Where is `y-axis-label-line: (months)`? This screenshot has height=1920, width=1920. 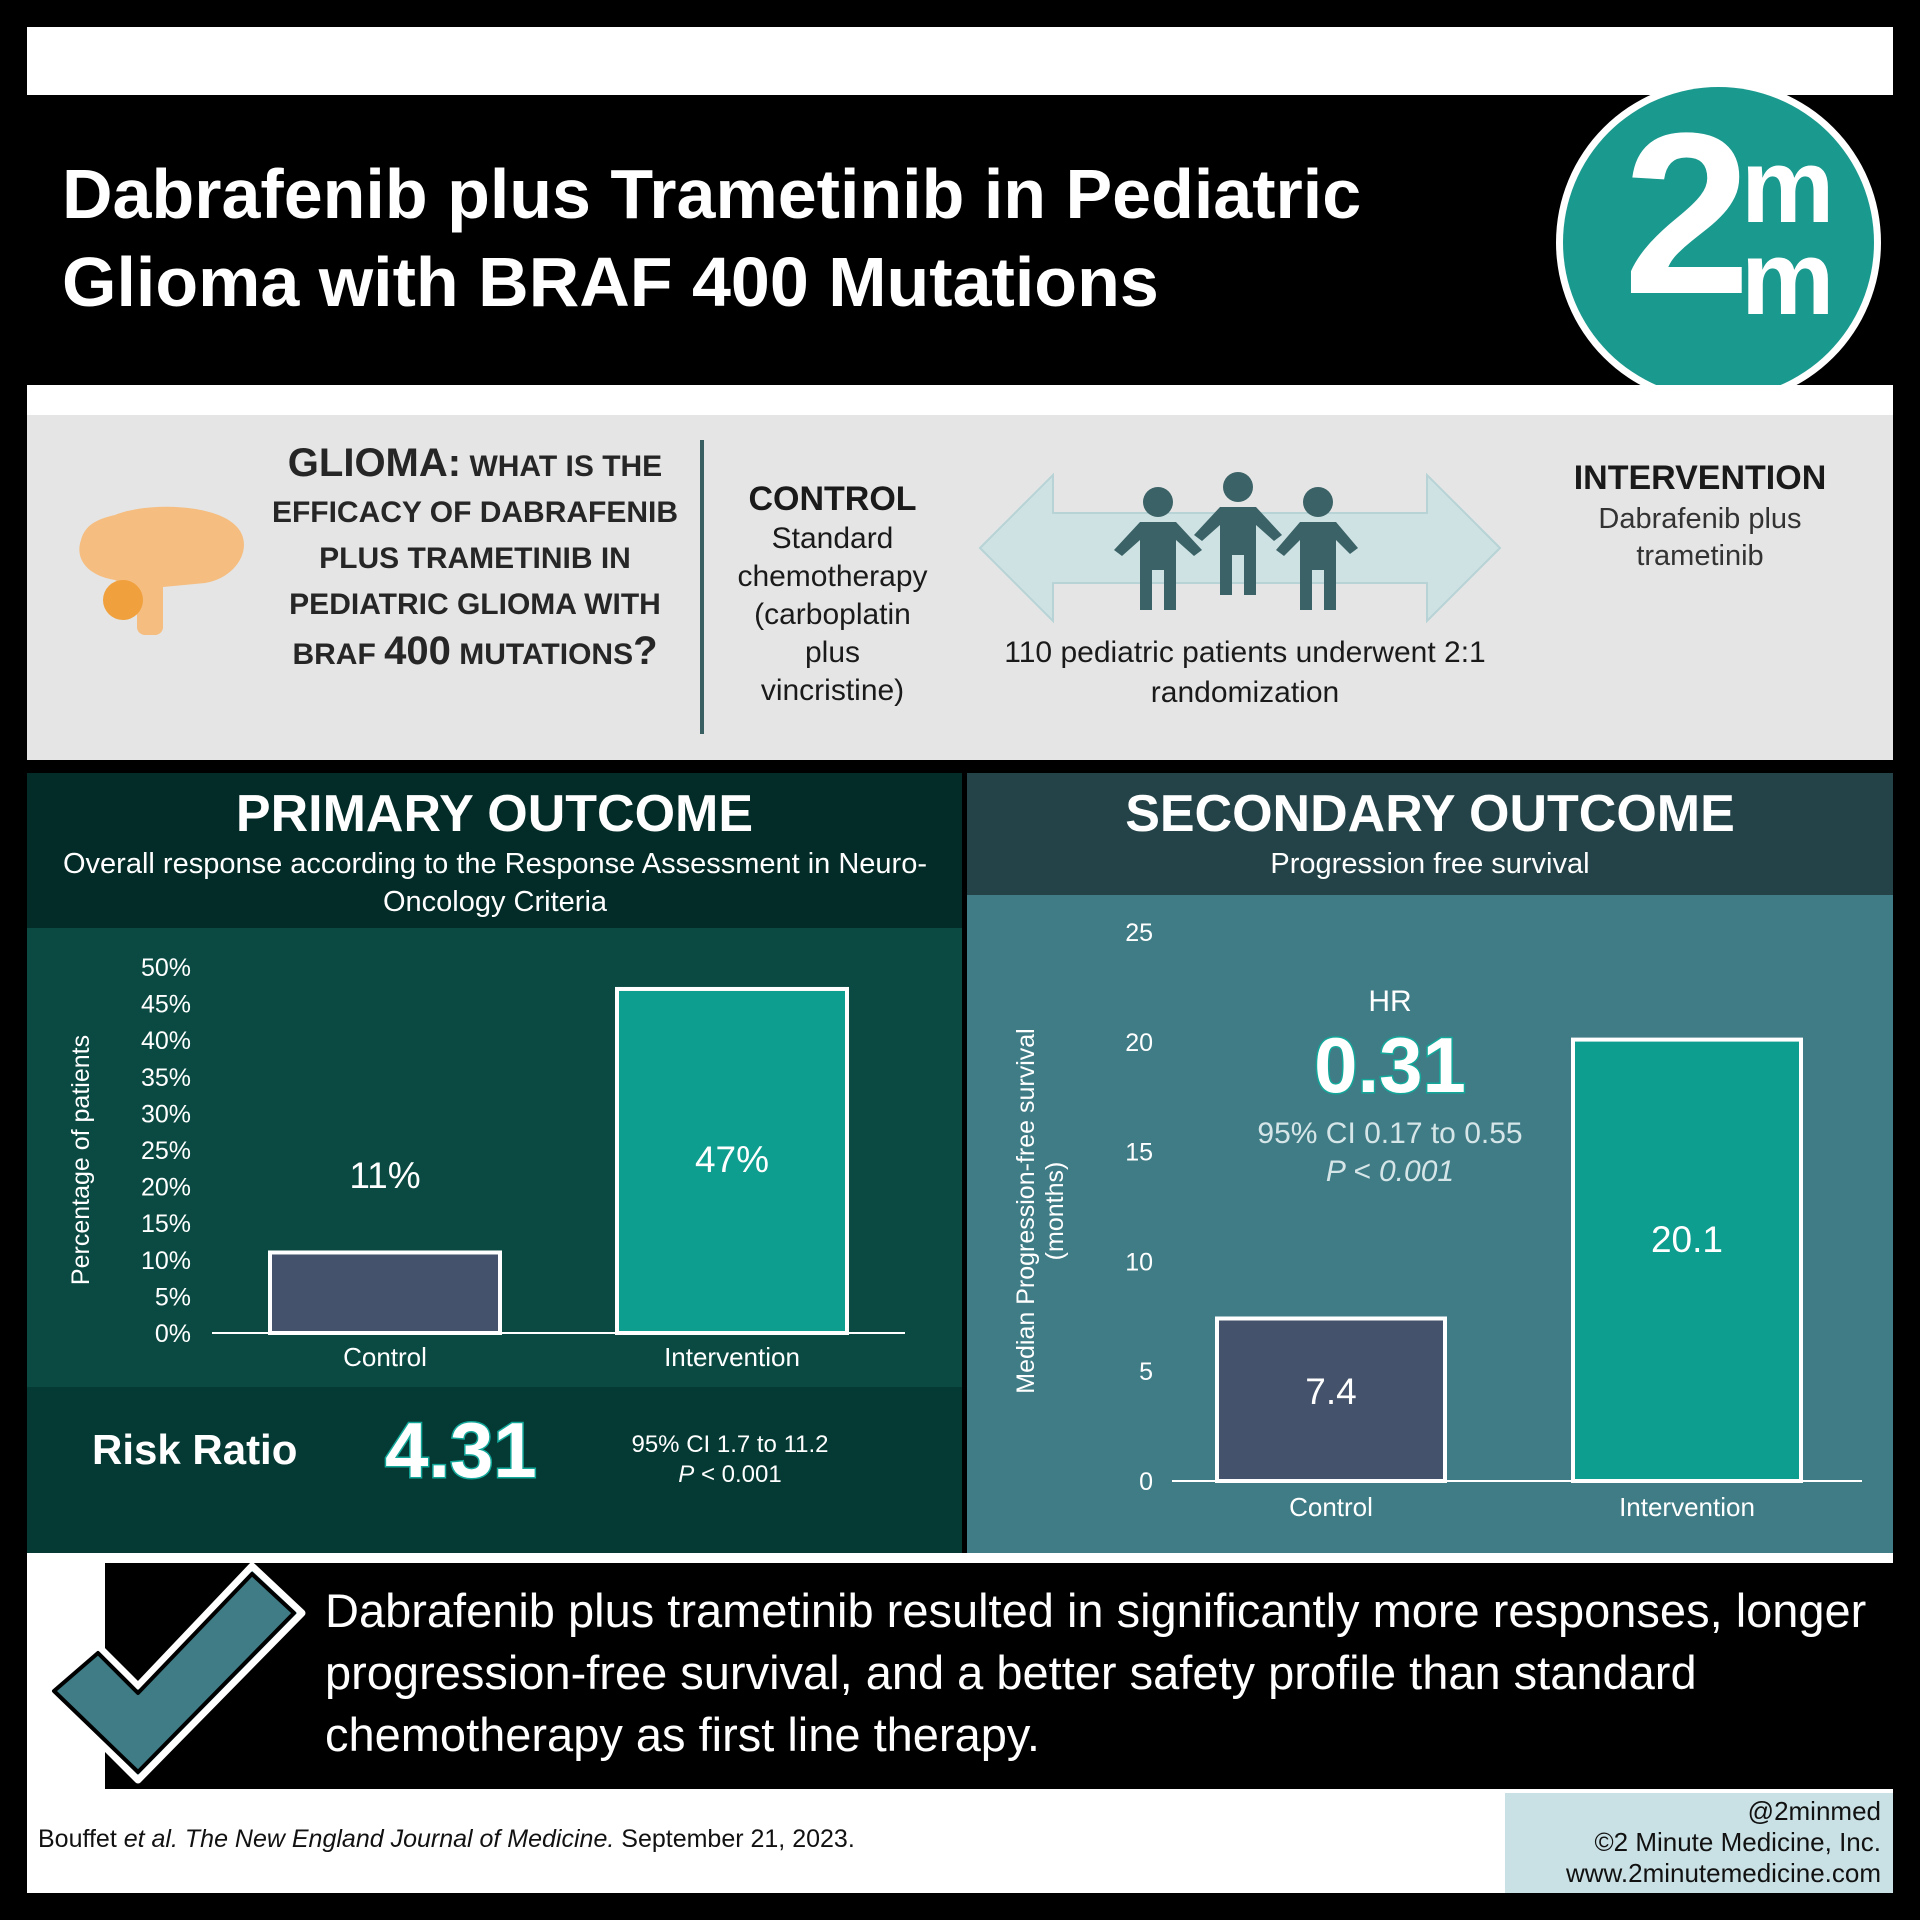 y-axis-label-line: (months) is located at coordinates (1055, 1211).